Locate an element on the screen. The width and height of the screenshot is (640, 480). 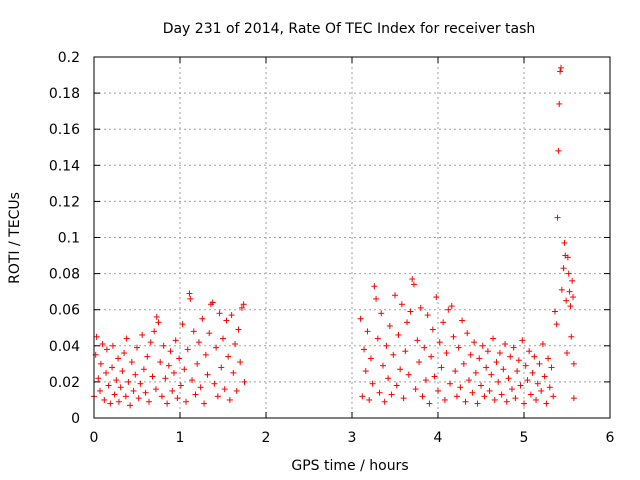
y-tick-label: 0.06 is located at coordinates (64, 311).